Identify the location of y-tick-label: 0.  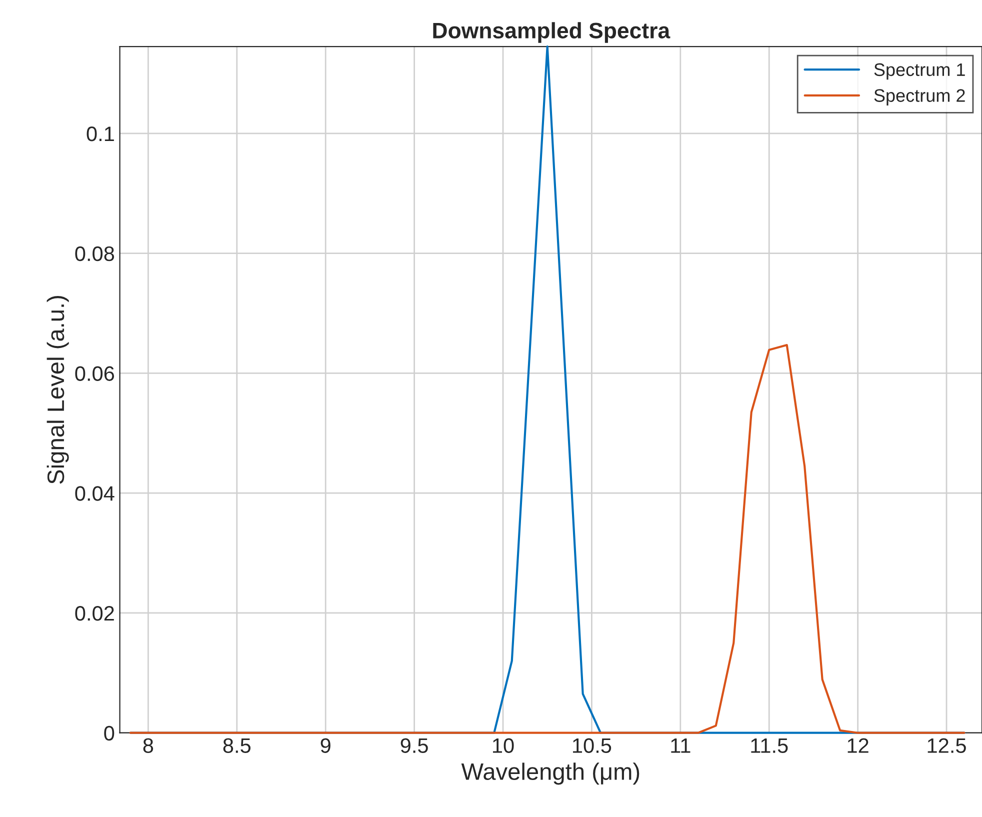
(109, 733).